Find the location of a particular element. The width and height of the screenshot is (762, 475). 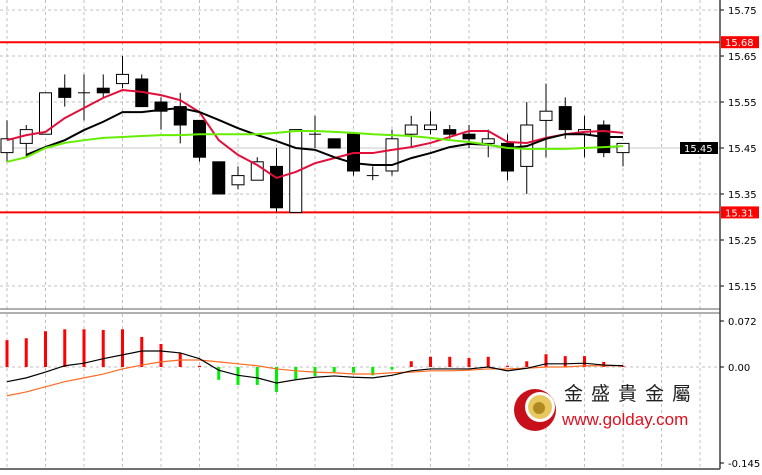

main-line is located at coordinates (315, 367).